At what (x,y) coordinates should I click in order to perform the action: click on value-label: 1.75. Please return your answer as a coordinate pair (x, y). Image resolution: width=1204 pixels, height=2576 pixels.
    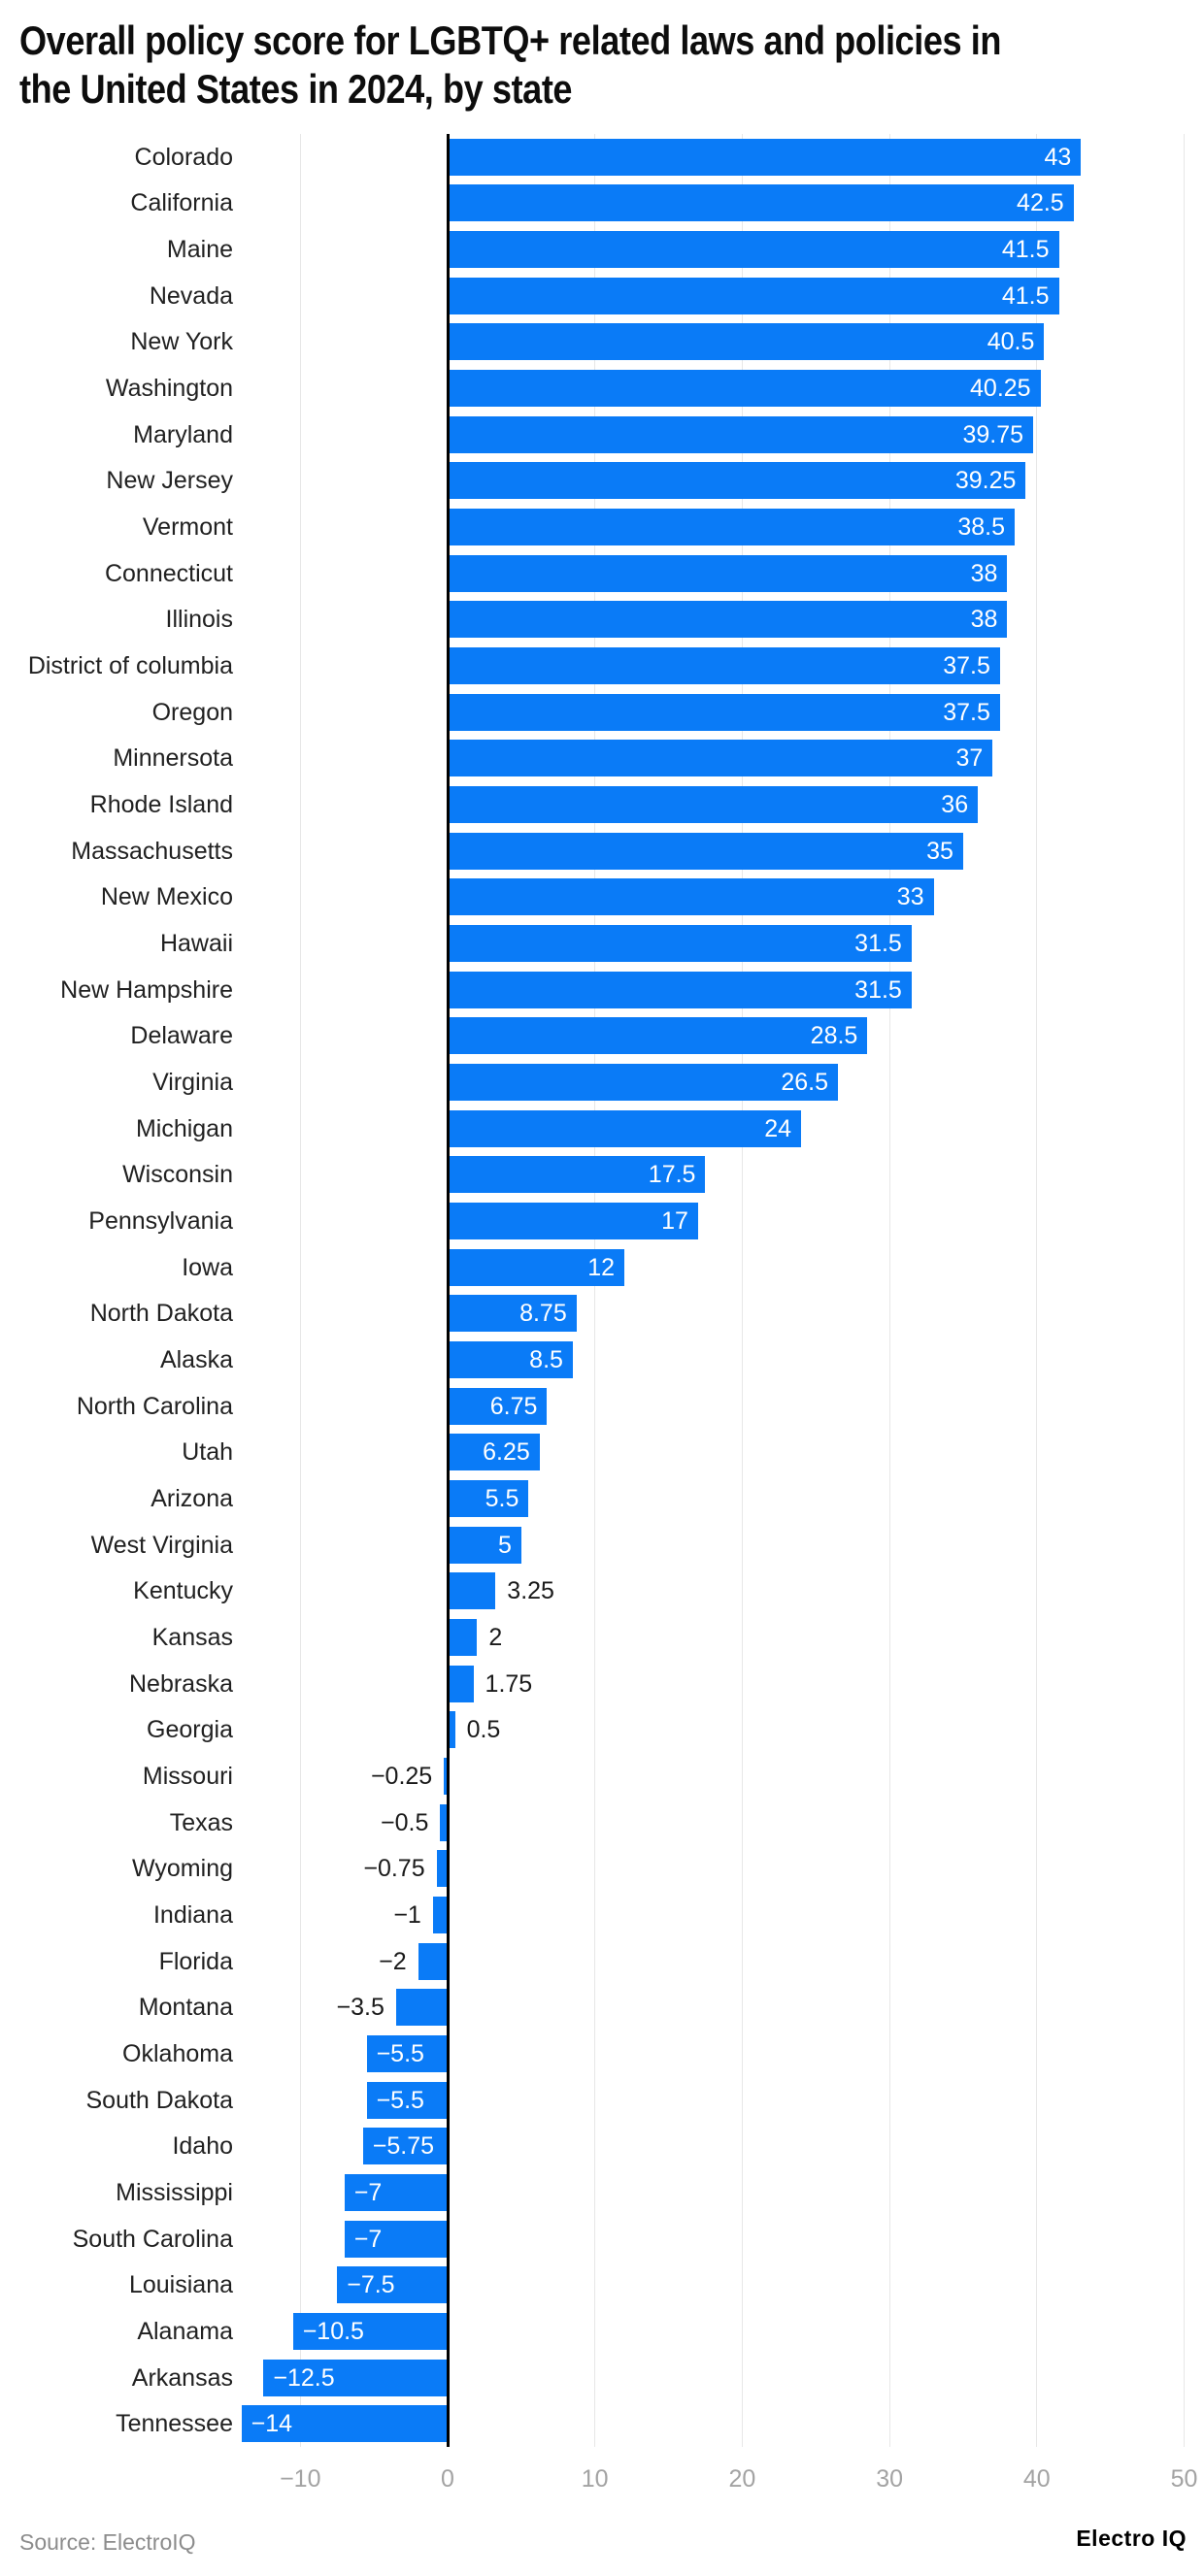
    Looking at the image, I should click on (509, 1683).